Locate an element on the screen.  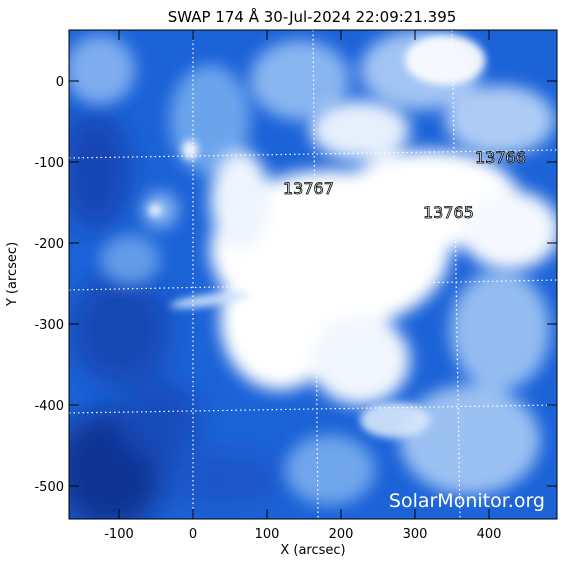
x-tick-label: 0 is located at coordinates (193, 534).